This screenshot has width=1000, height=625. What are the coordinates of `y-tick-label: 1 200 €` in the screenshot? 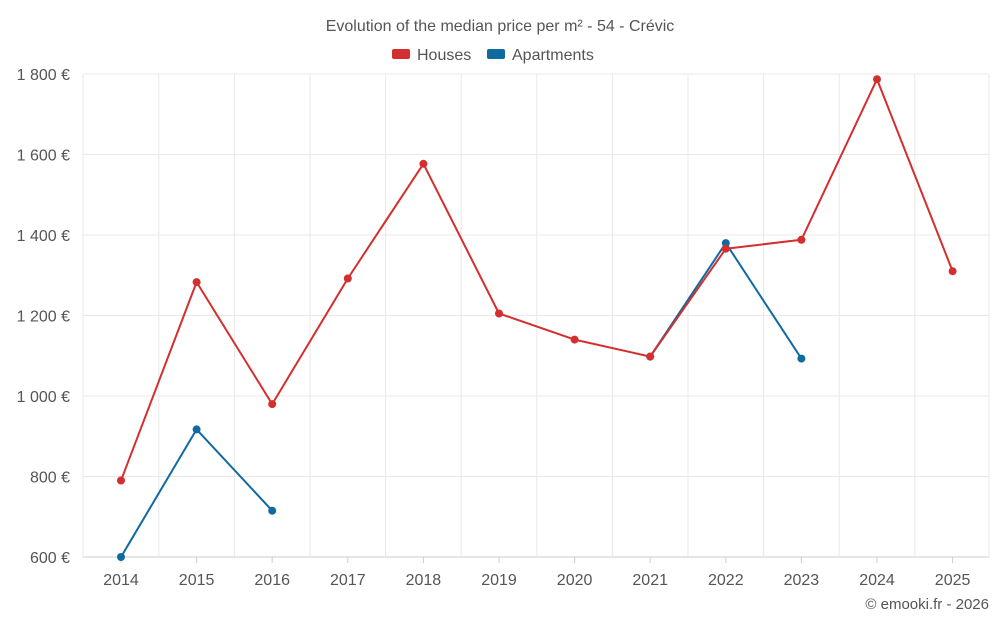 It's located at (43, 317).